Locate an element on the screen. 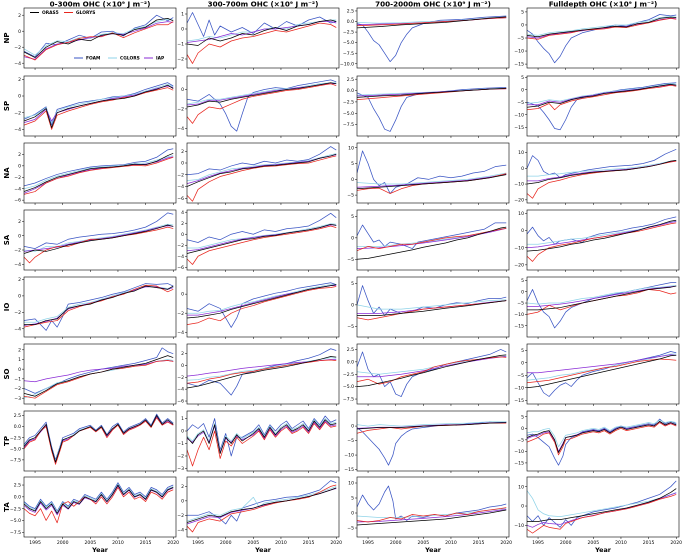 Image resolution: width=685 pixels, height=554 pixels. panel-tp-2-ytick-label: −5 is located at coordinates (350, 441).